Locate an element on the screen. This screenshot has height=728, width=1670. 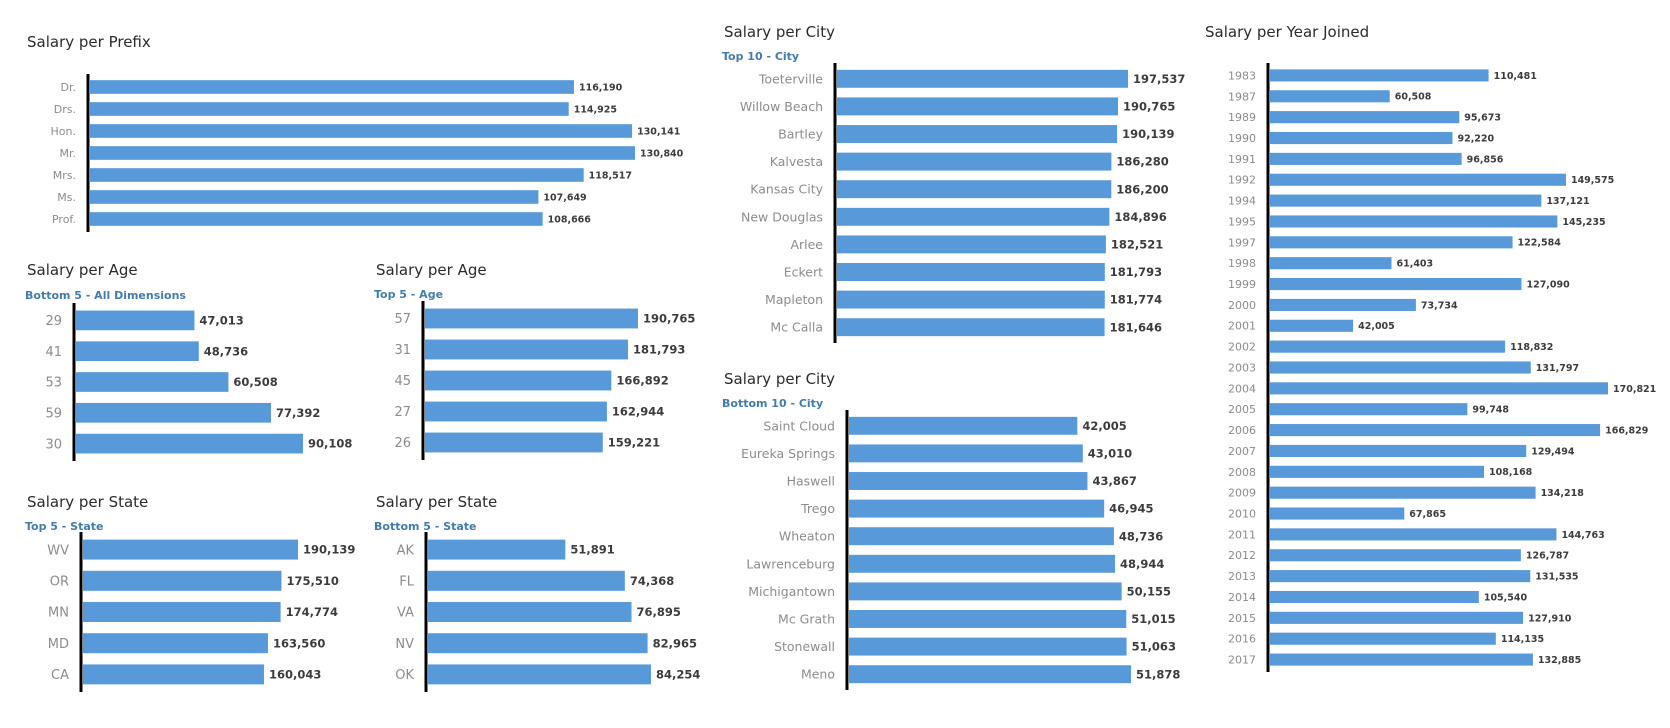
category-label: 30 is located at coordinates (53, 444).